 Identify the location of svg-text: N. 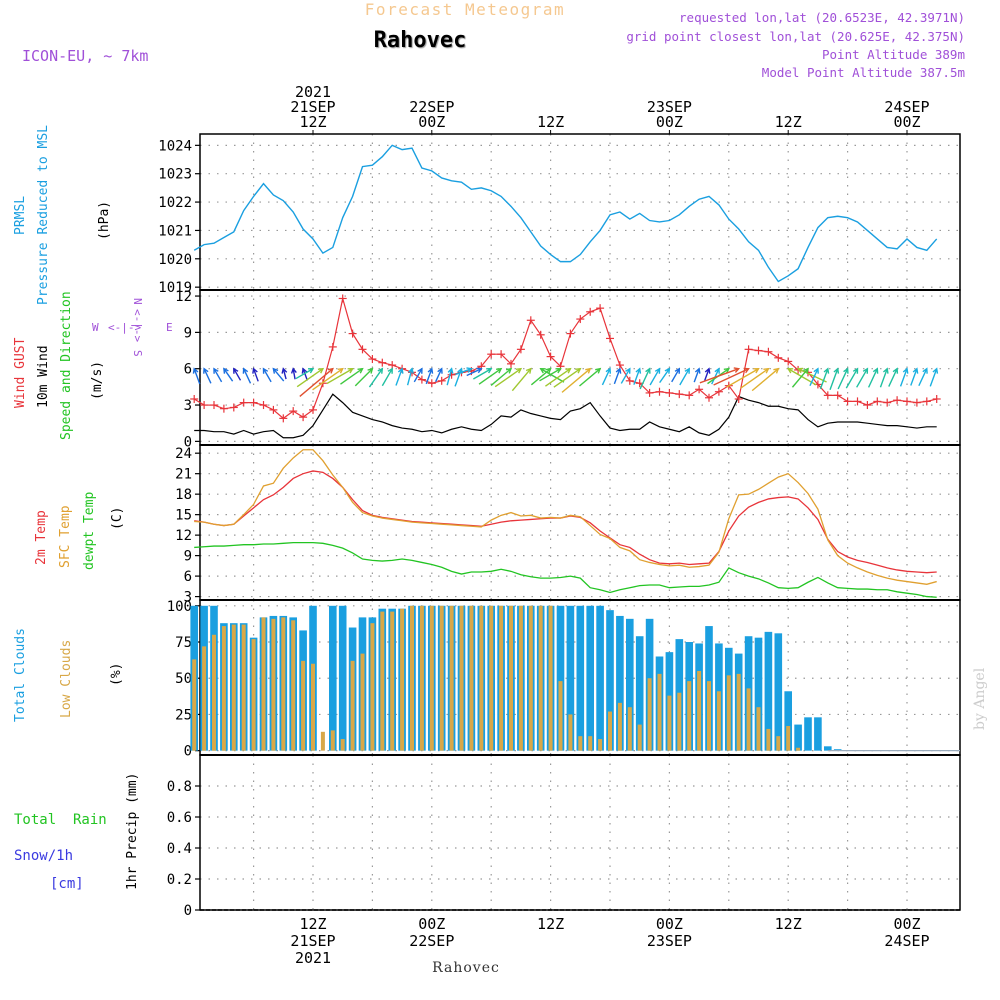
(137, 301).